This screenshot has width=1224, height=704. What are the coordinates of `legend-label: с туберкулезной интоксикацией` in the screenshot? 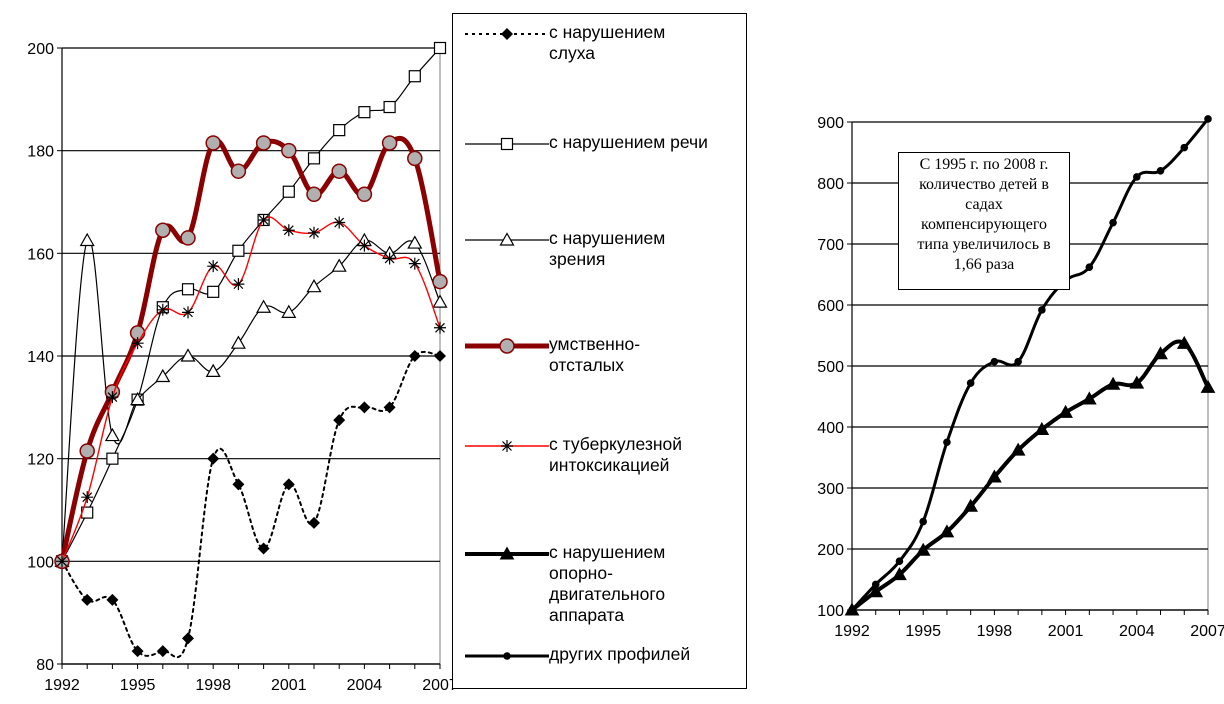 It's located at (615, 455).